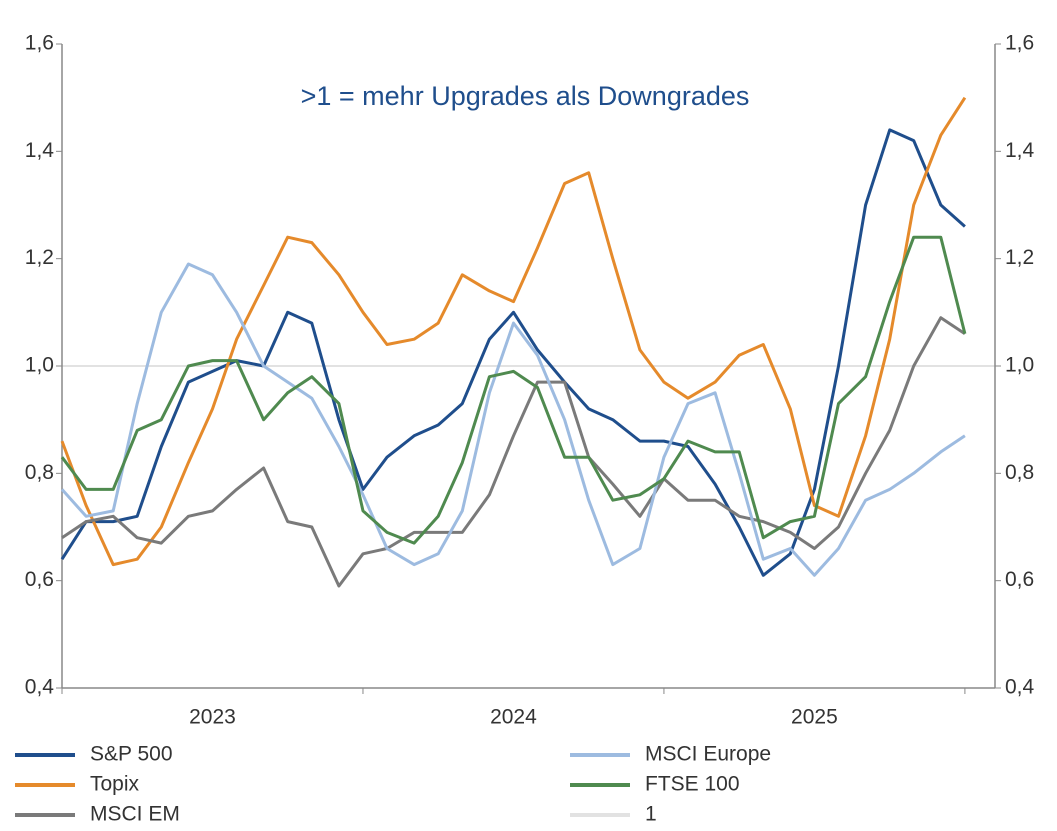 The width and height of the screenshot is (1057, 831). What do you see at coordinates (1019, 579) in the screenshot?
I see `y2-tick-label: 0,6` at bounding box center [1019, 579].